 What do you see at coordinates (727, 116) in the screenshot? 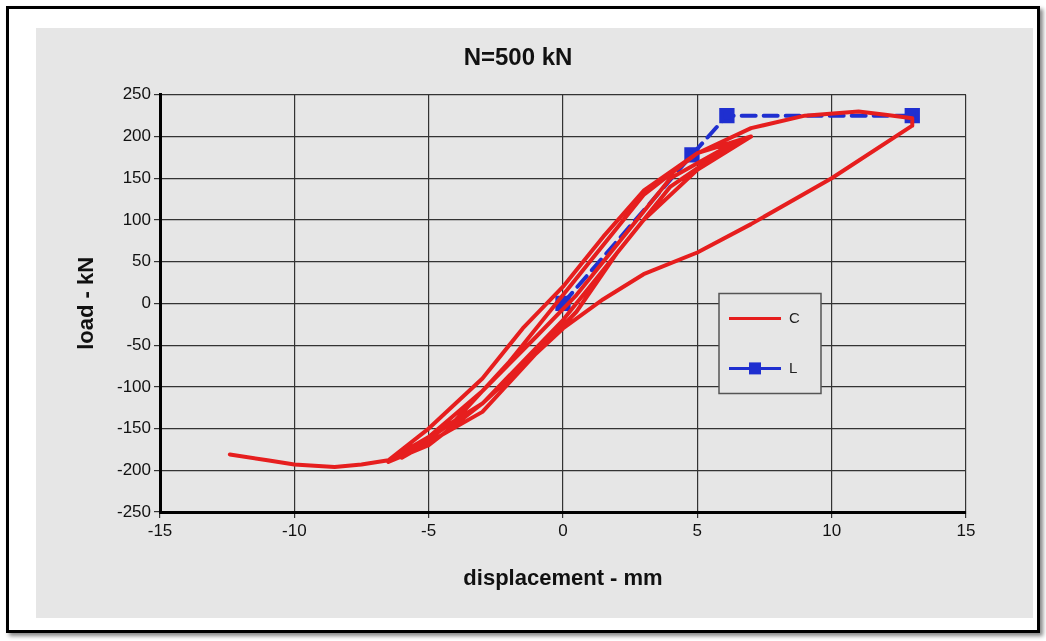
I see `point` at bounding box center [727, 116].